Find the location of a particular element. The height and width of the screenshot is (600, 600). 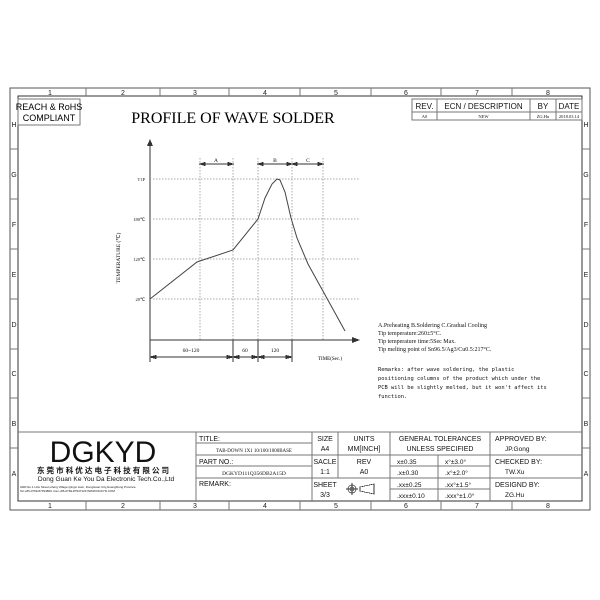

checked-by-label: CHECKED BY: is located at coordinates (518, 462).